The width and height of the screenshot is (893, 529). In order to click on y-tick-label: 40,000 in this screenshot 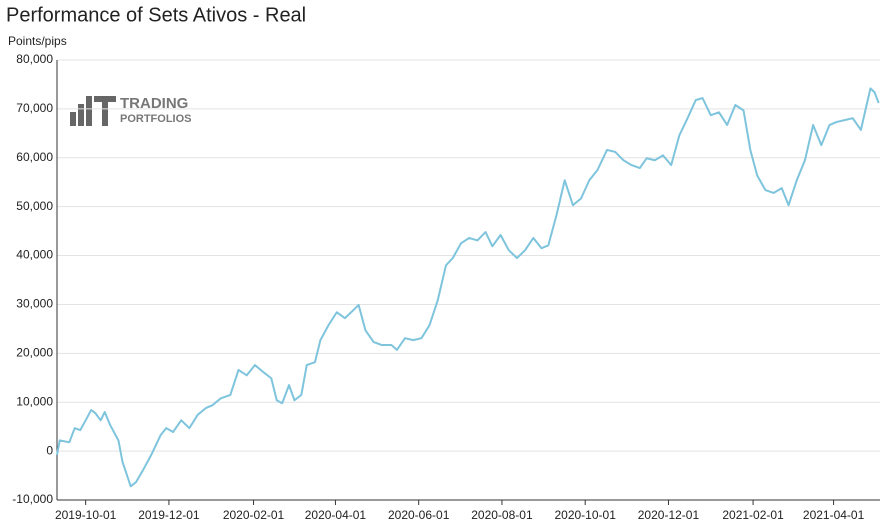, I will do `click(34, 255)`.